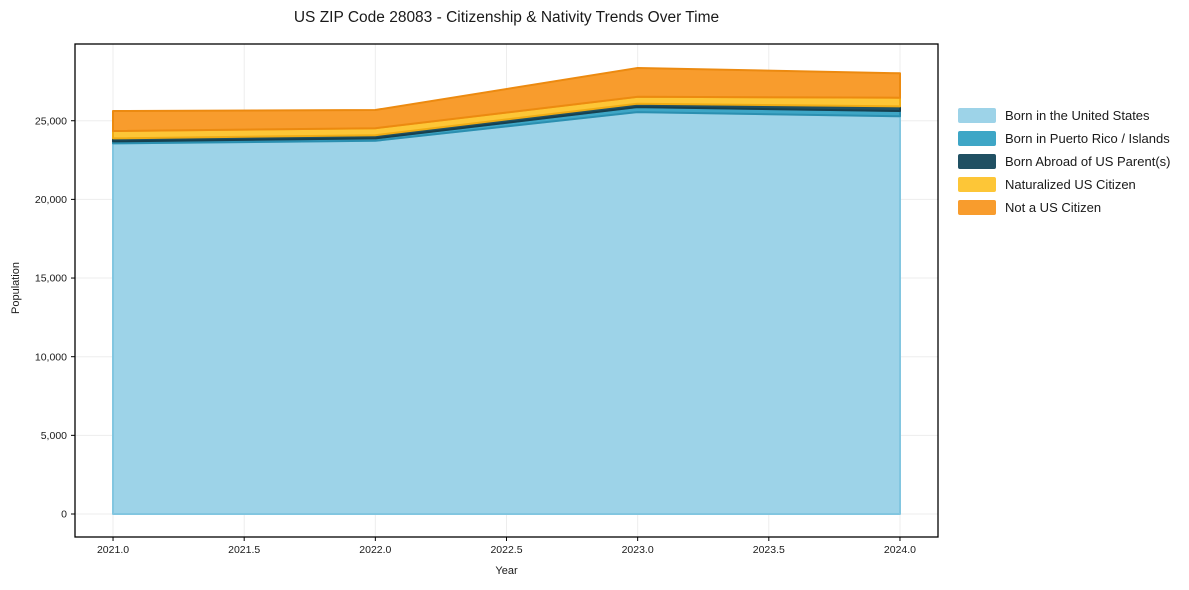  I want to click on legend-label: Born Abroad of US Parent(s), so click(1088, 161).